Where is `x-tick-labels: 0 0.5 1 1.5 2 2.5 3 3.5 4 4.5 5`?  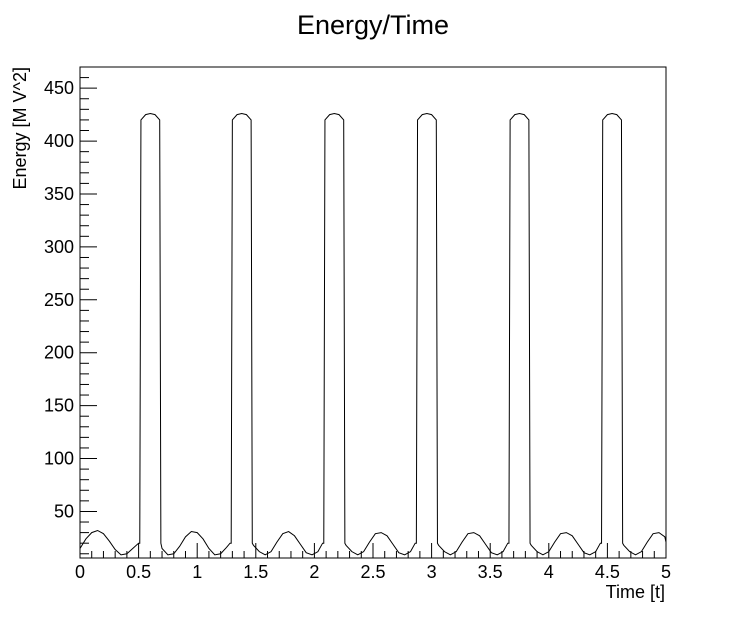 x-tick-labels: 0 0.5 1 1.5 2 2.5 3 3.5 4 4.5 5 is located at coordinates (373, 572).